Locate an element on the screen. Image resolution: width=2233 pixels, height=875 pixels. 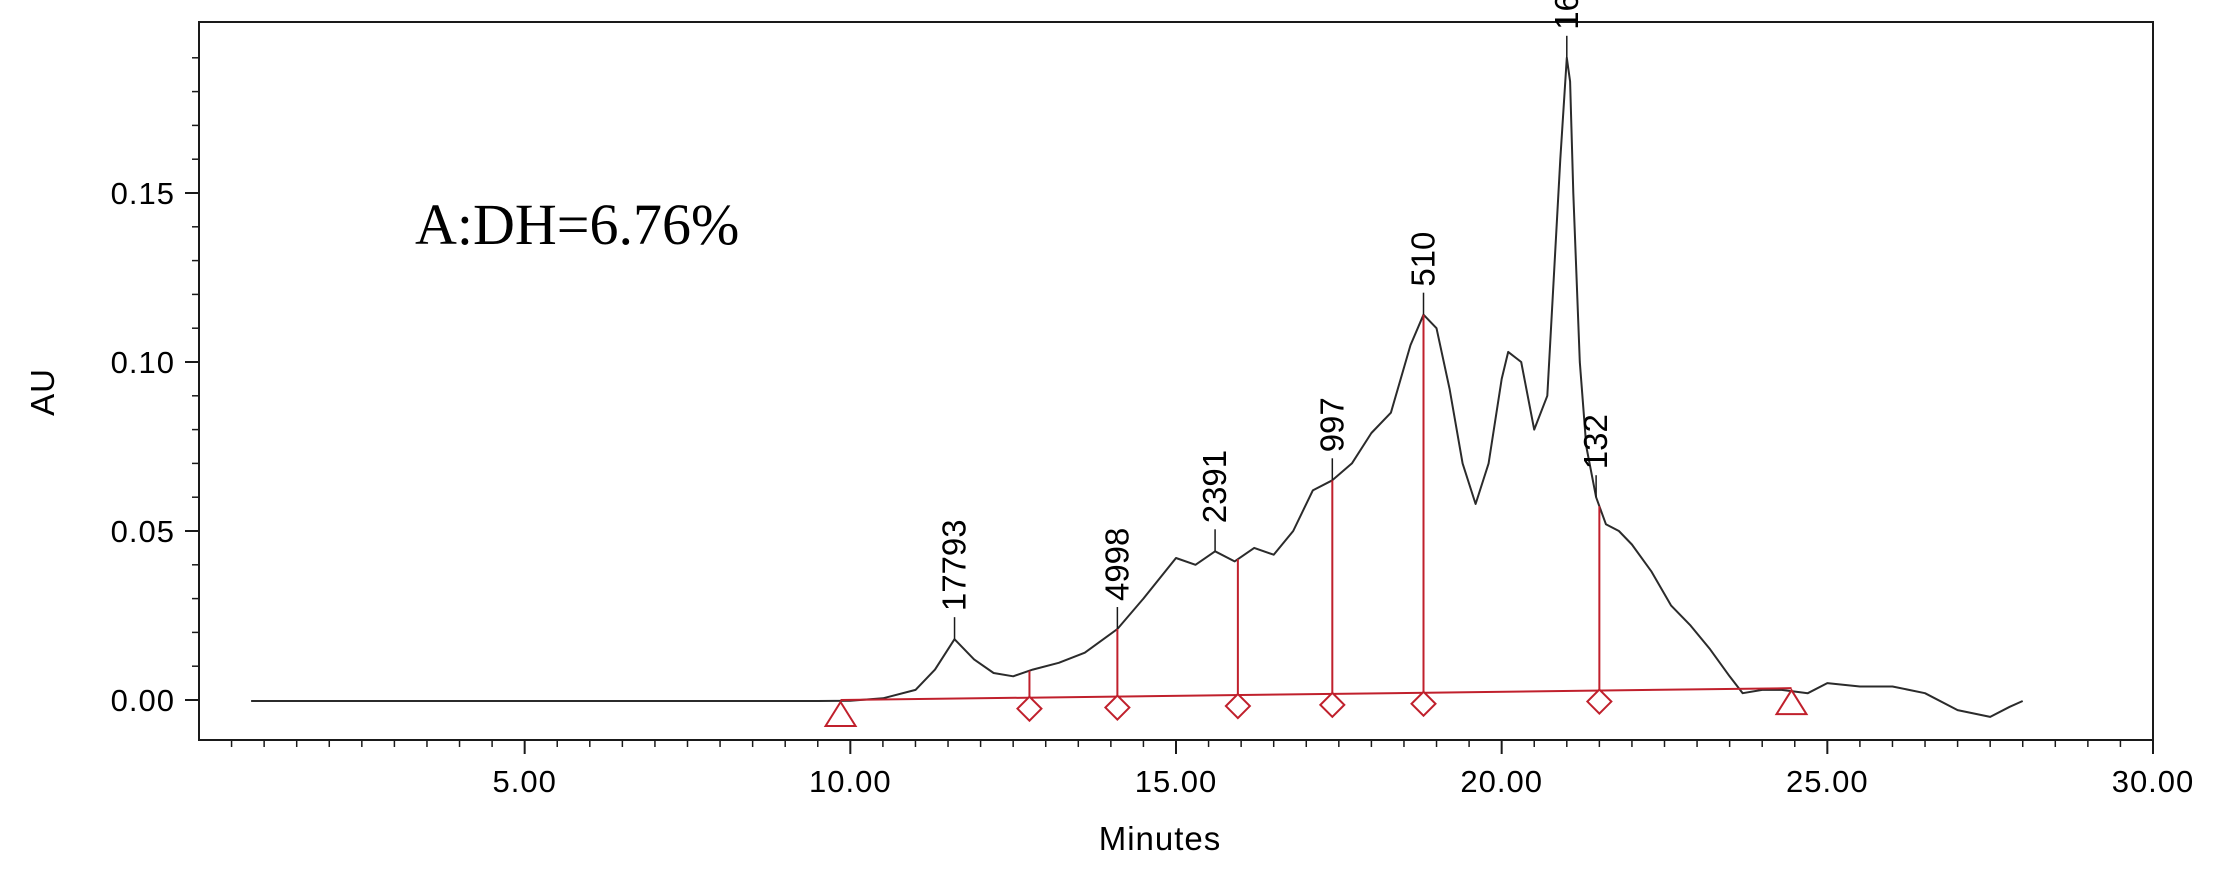
peak-label: 4998 is located at coordinates (1116, 564).